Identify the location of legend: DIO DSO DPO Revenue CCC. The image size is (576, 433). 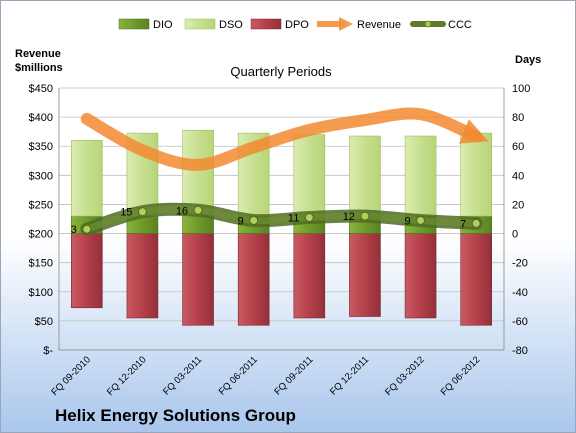
(295, 24).